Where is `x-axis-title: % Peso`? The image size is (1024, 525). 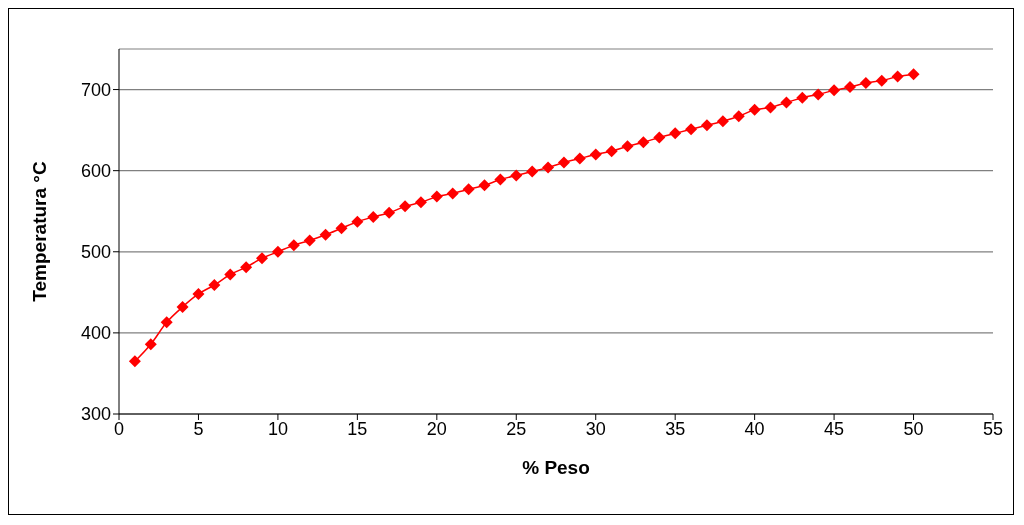
x-axis-title: % Peso is located at coordinates (556, 467).